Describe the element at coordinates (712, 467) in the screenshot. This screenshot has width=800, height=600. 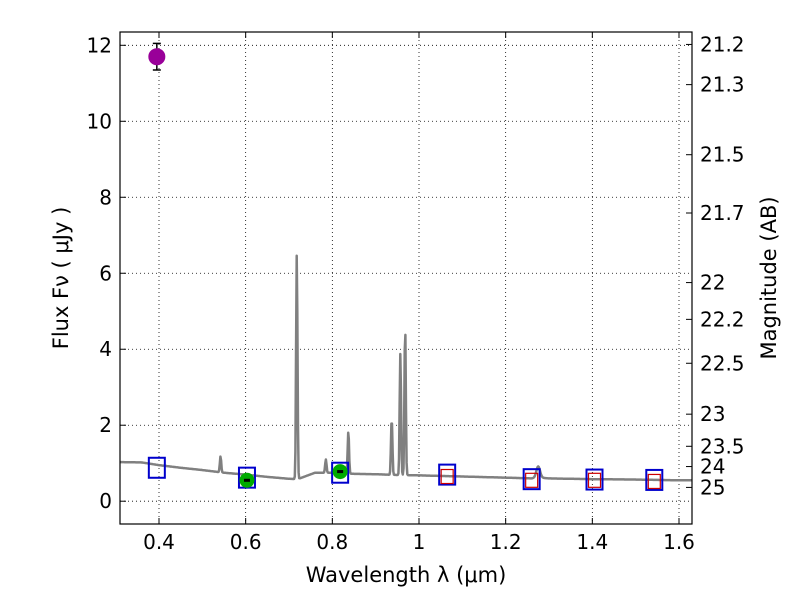
I see `mag-tick-label: 24` at that location.